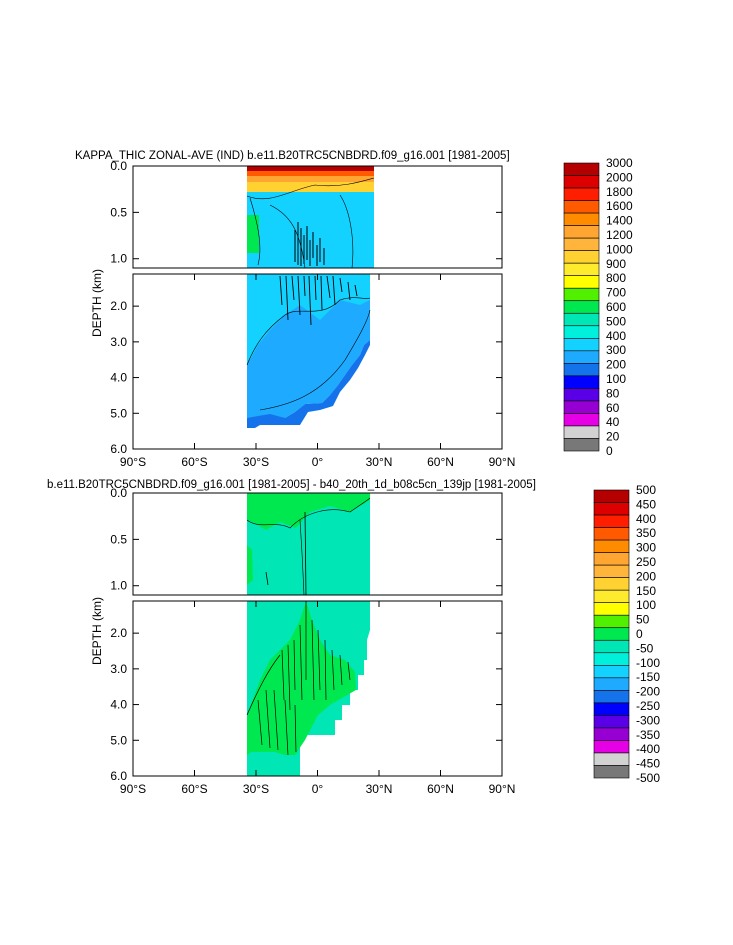 The height and width of the screenshot is (945, 733). Describe the element at coordinates (302, 557) in the screenshot. I see `contour-p2-u3` at that location.